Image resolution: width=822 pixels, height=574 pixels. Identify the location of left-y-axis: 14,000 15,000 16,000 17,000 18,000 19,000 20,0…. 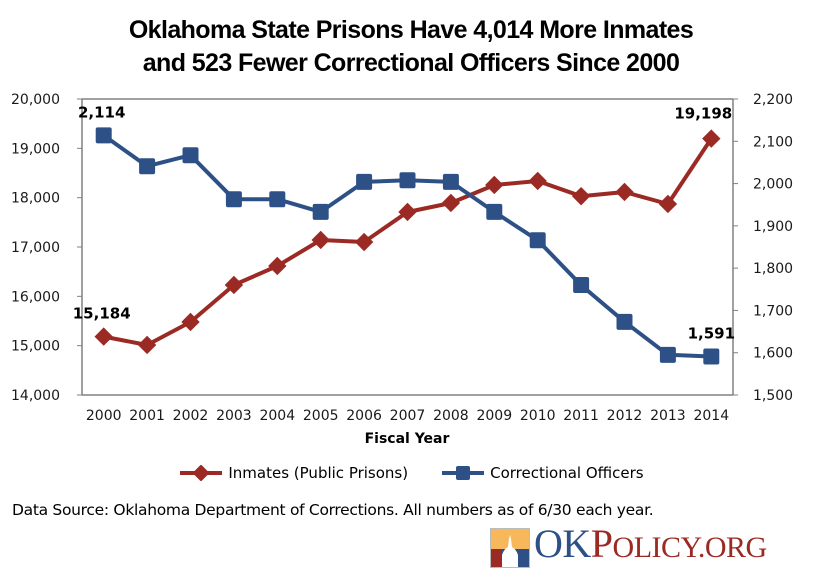
(46, 248).